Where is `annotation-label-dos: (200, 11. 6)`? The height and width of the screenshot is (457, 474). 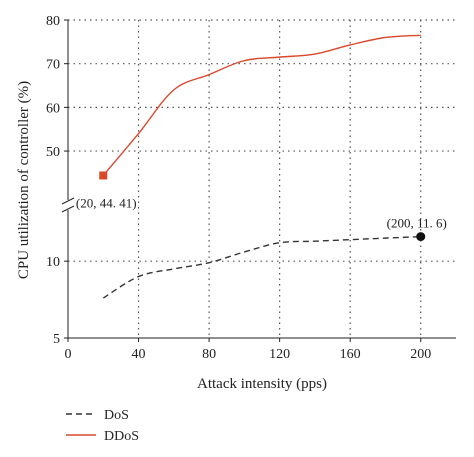
annotation-label-dos: (200, 11. 6) is located at coordinates (417, 223).